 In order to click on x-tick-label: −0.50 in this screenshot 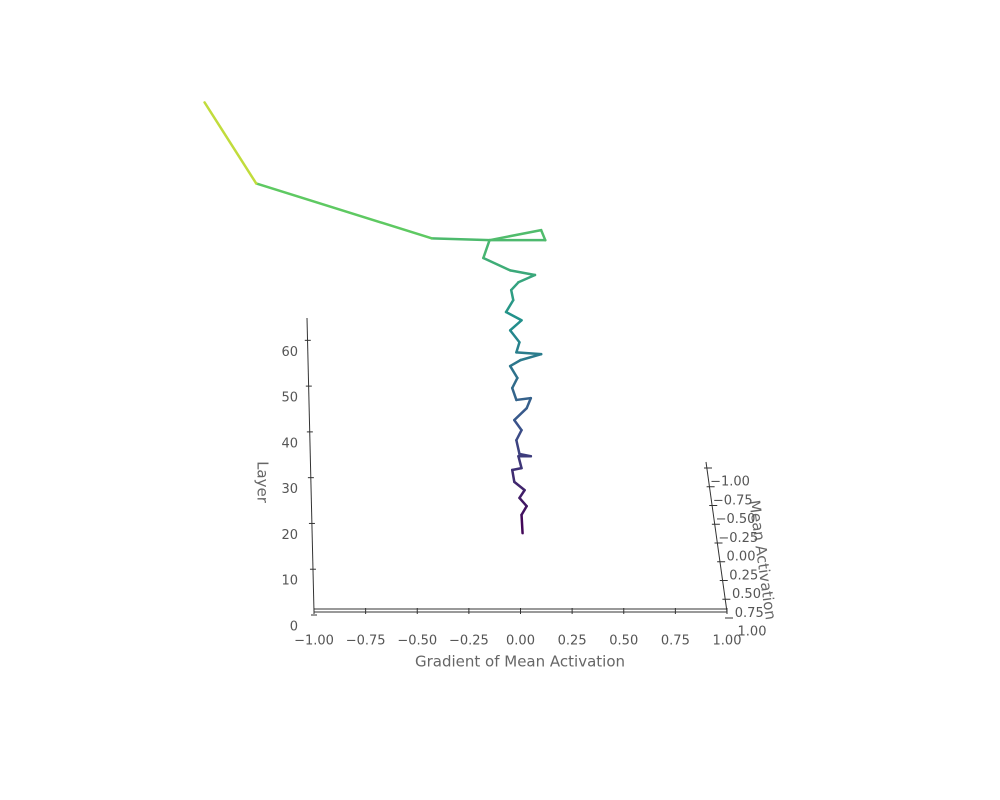, I will do `click(417, 641)`.